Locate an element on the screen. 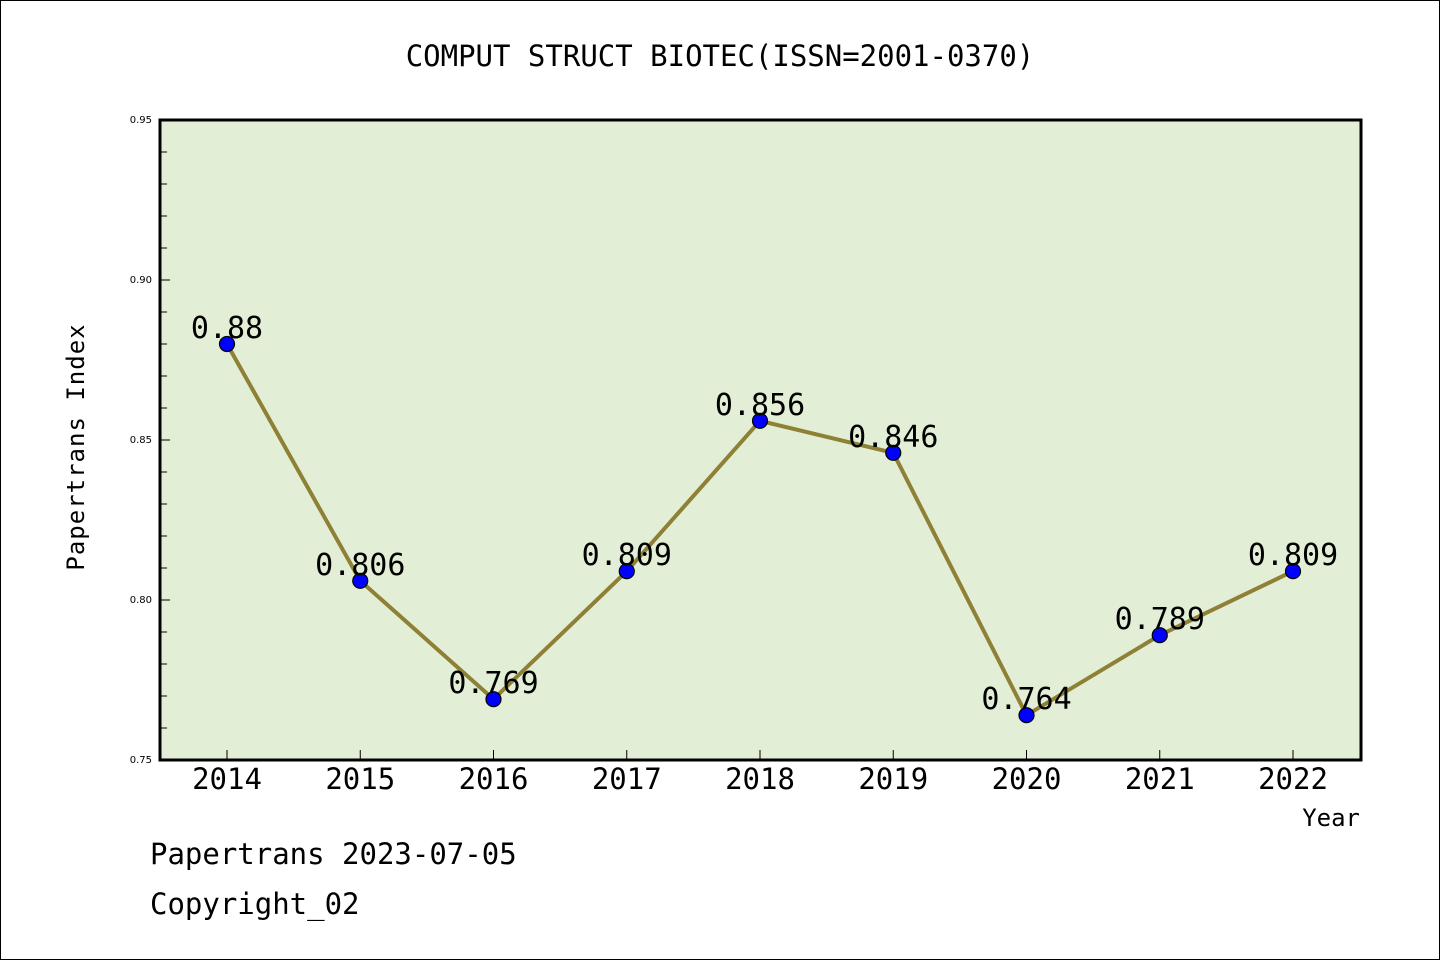  x-tick-label: 2019 is located at coordinates (893, 779).